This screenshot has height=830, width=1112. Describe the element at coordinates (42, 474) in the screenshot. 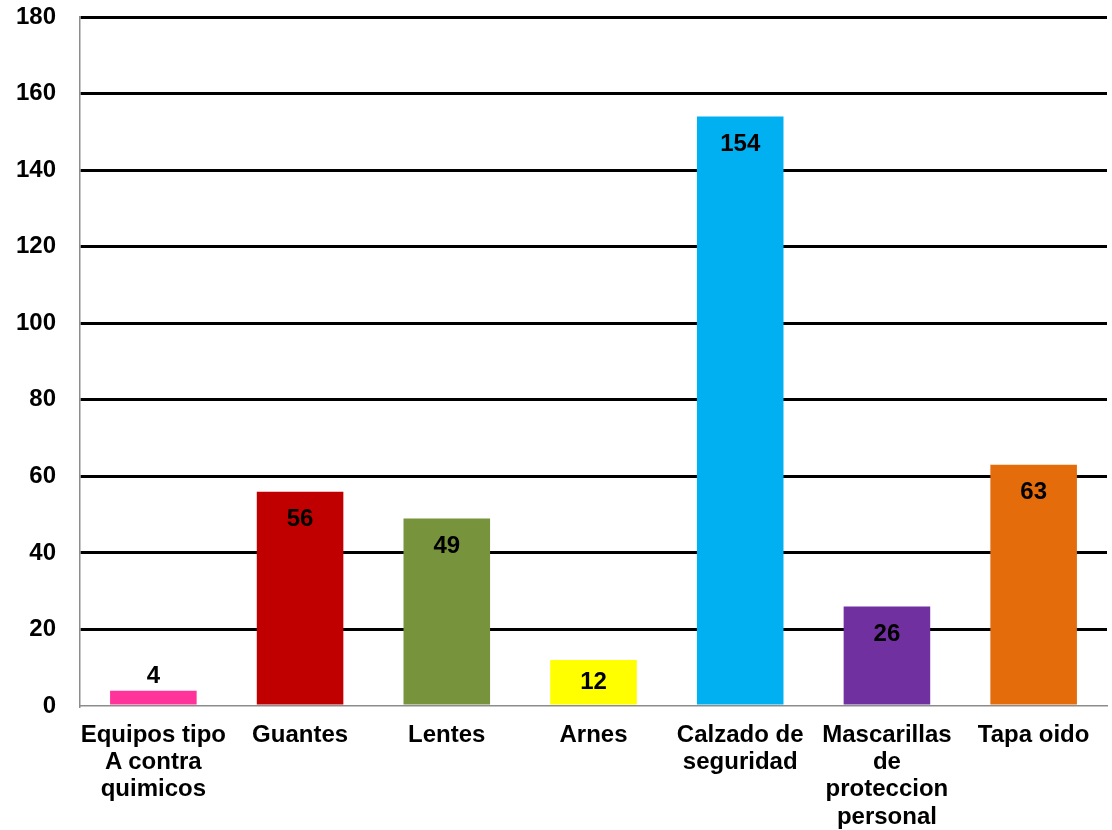

I see `y-tick-label: 60` at that location.